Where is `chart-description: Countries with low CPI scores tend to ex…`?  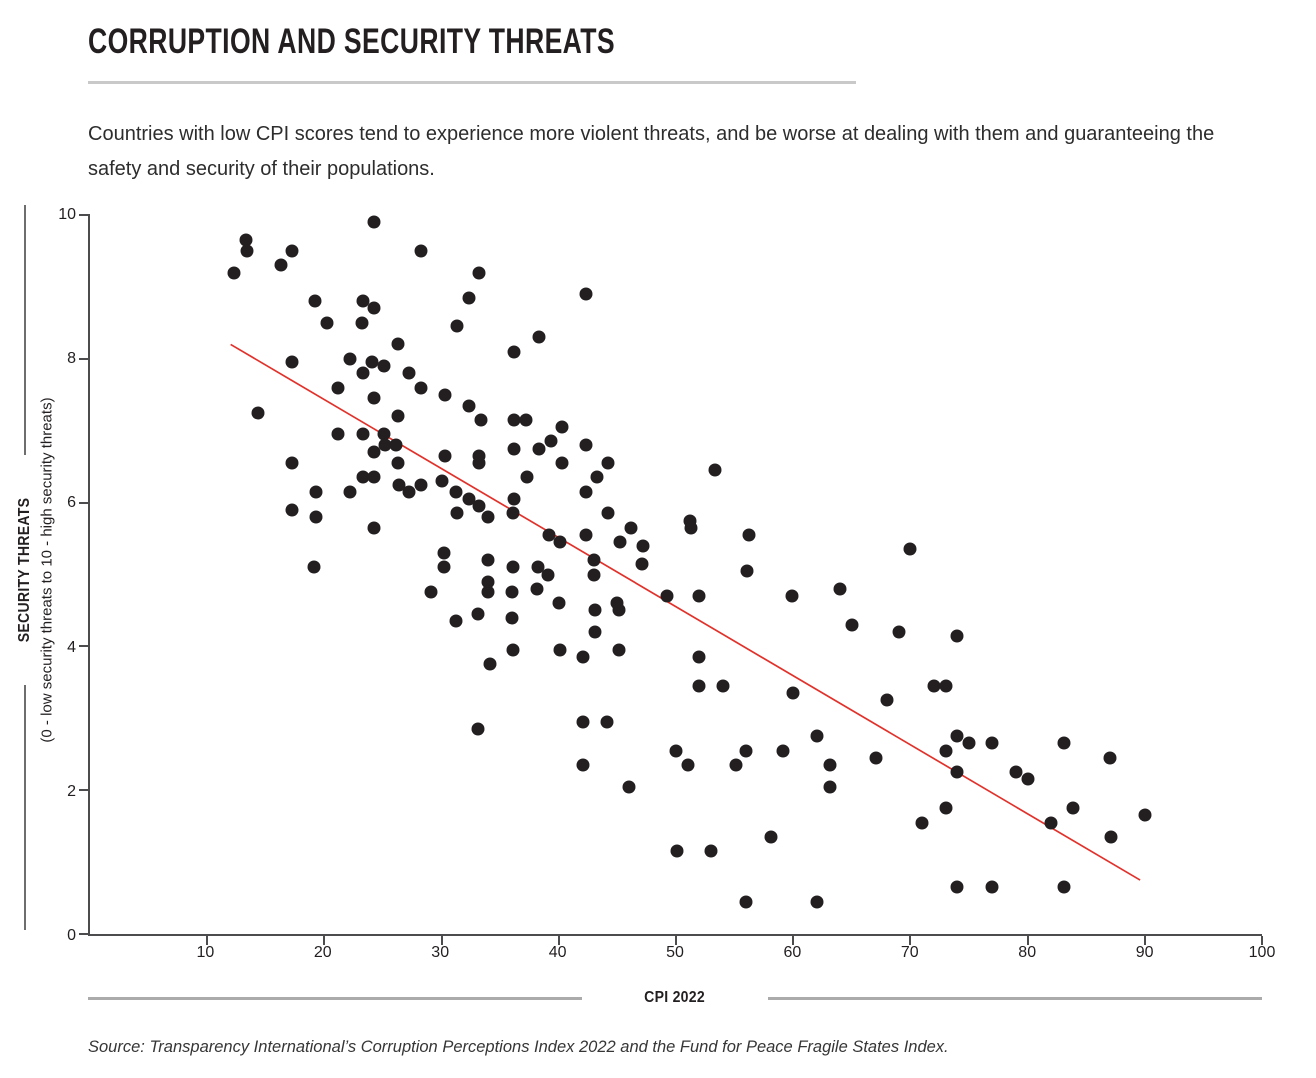
chart-description: Countries with low CPI scores tend to ex… is located at coordinates (651, 151).